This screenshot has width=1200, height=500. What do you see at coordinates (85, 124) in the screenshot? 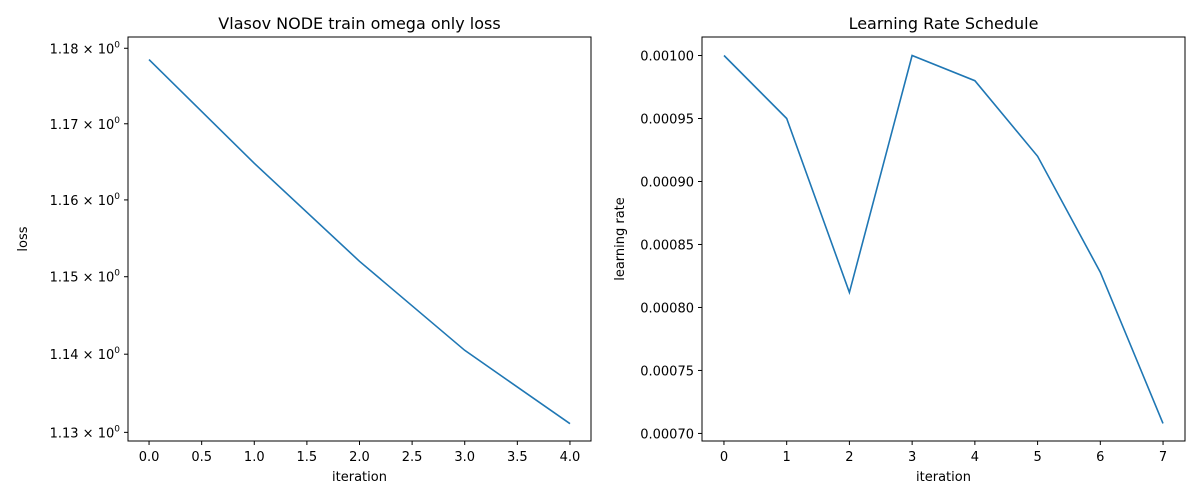
I see `y-tick-label: 1.17 × 100` at bounding box center [85, 124].